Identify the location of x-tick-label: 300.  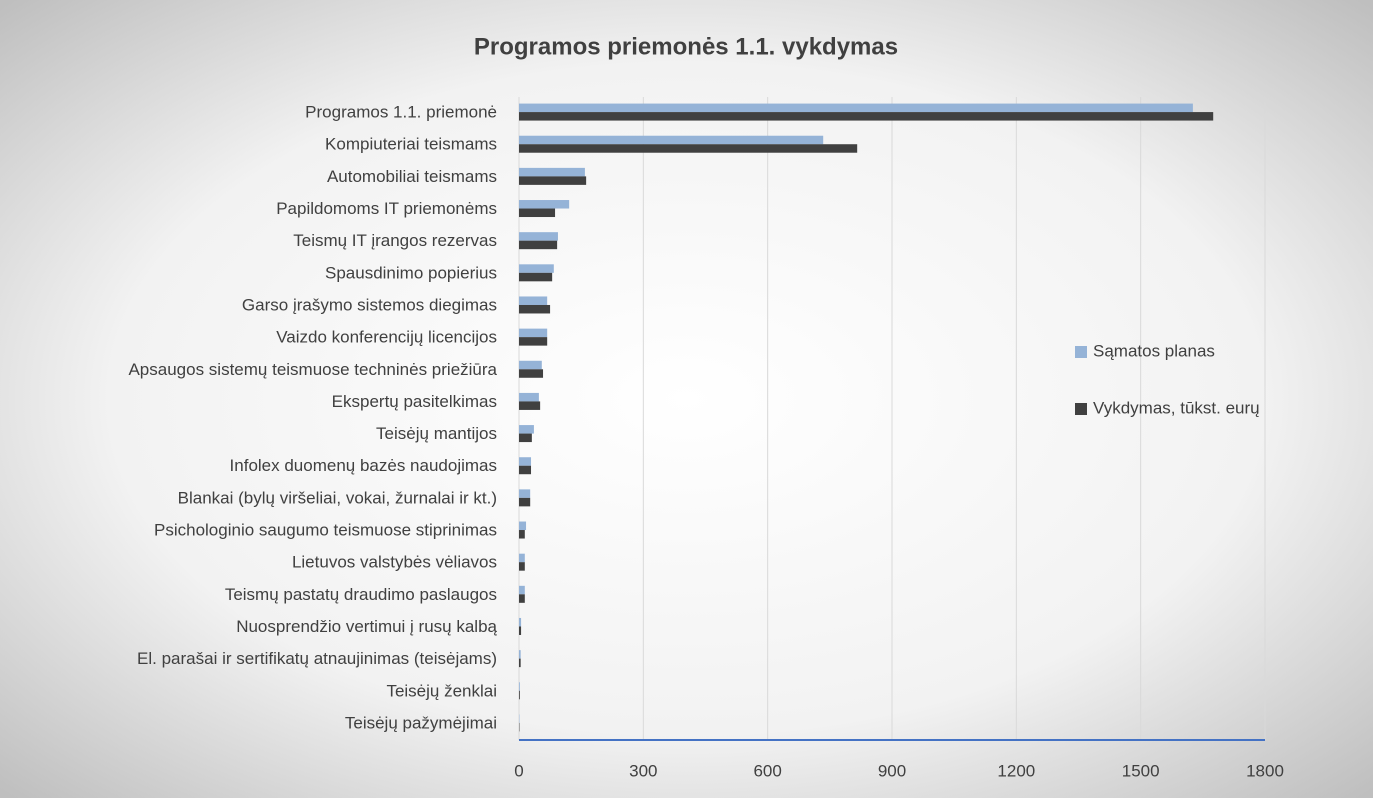
(643, 770).